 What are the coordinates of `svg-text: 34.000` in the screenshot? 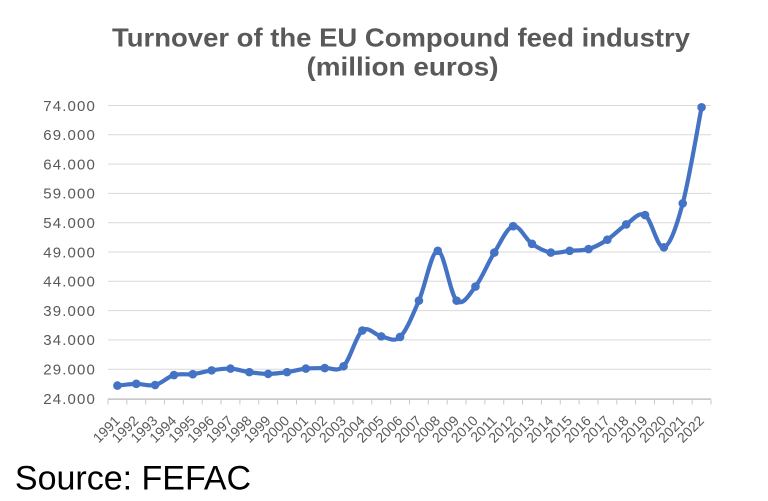 It's located at (69, 340).